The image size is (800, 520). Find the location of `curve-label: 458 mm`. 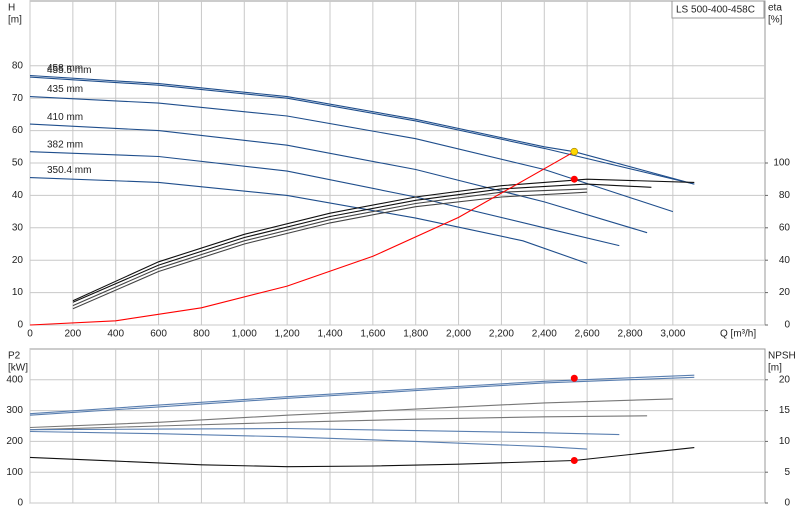

curve-label: 458 mm is located at coordinates (65, 68).